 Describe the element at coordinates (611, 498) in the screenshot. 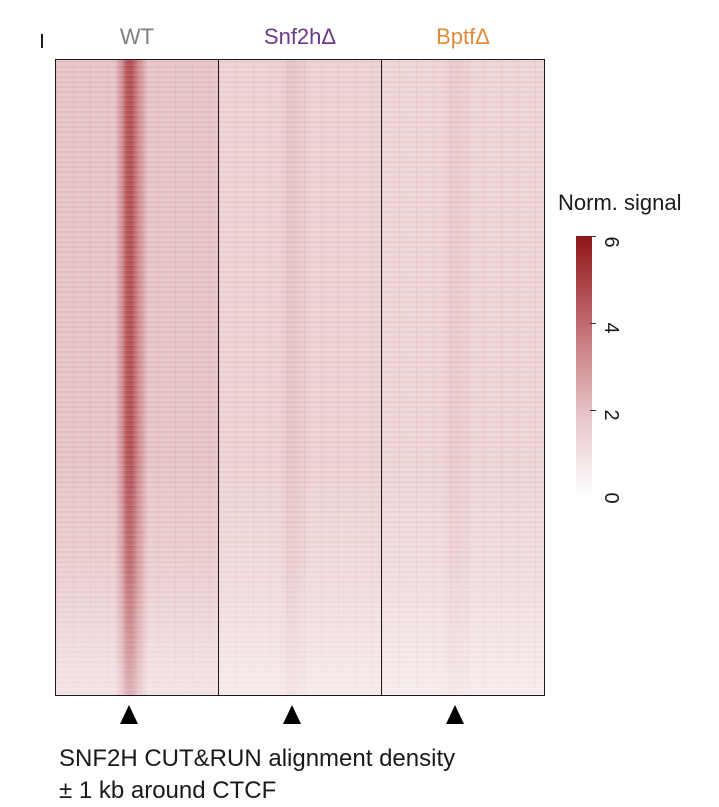

I see `colorbar-label-0: 0` at that location.